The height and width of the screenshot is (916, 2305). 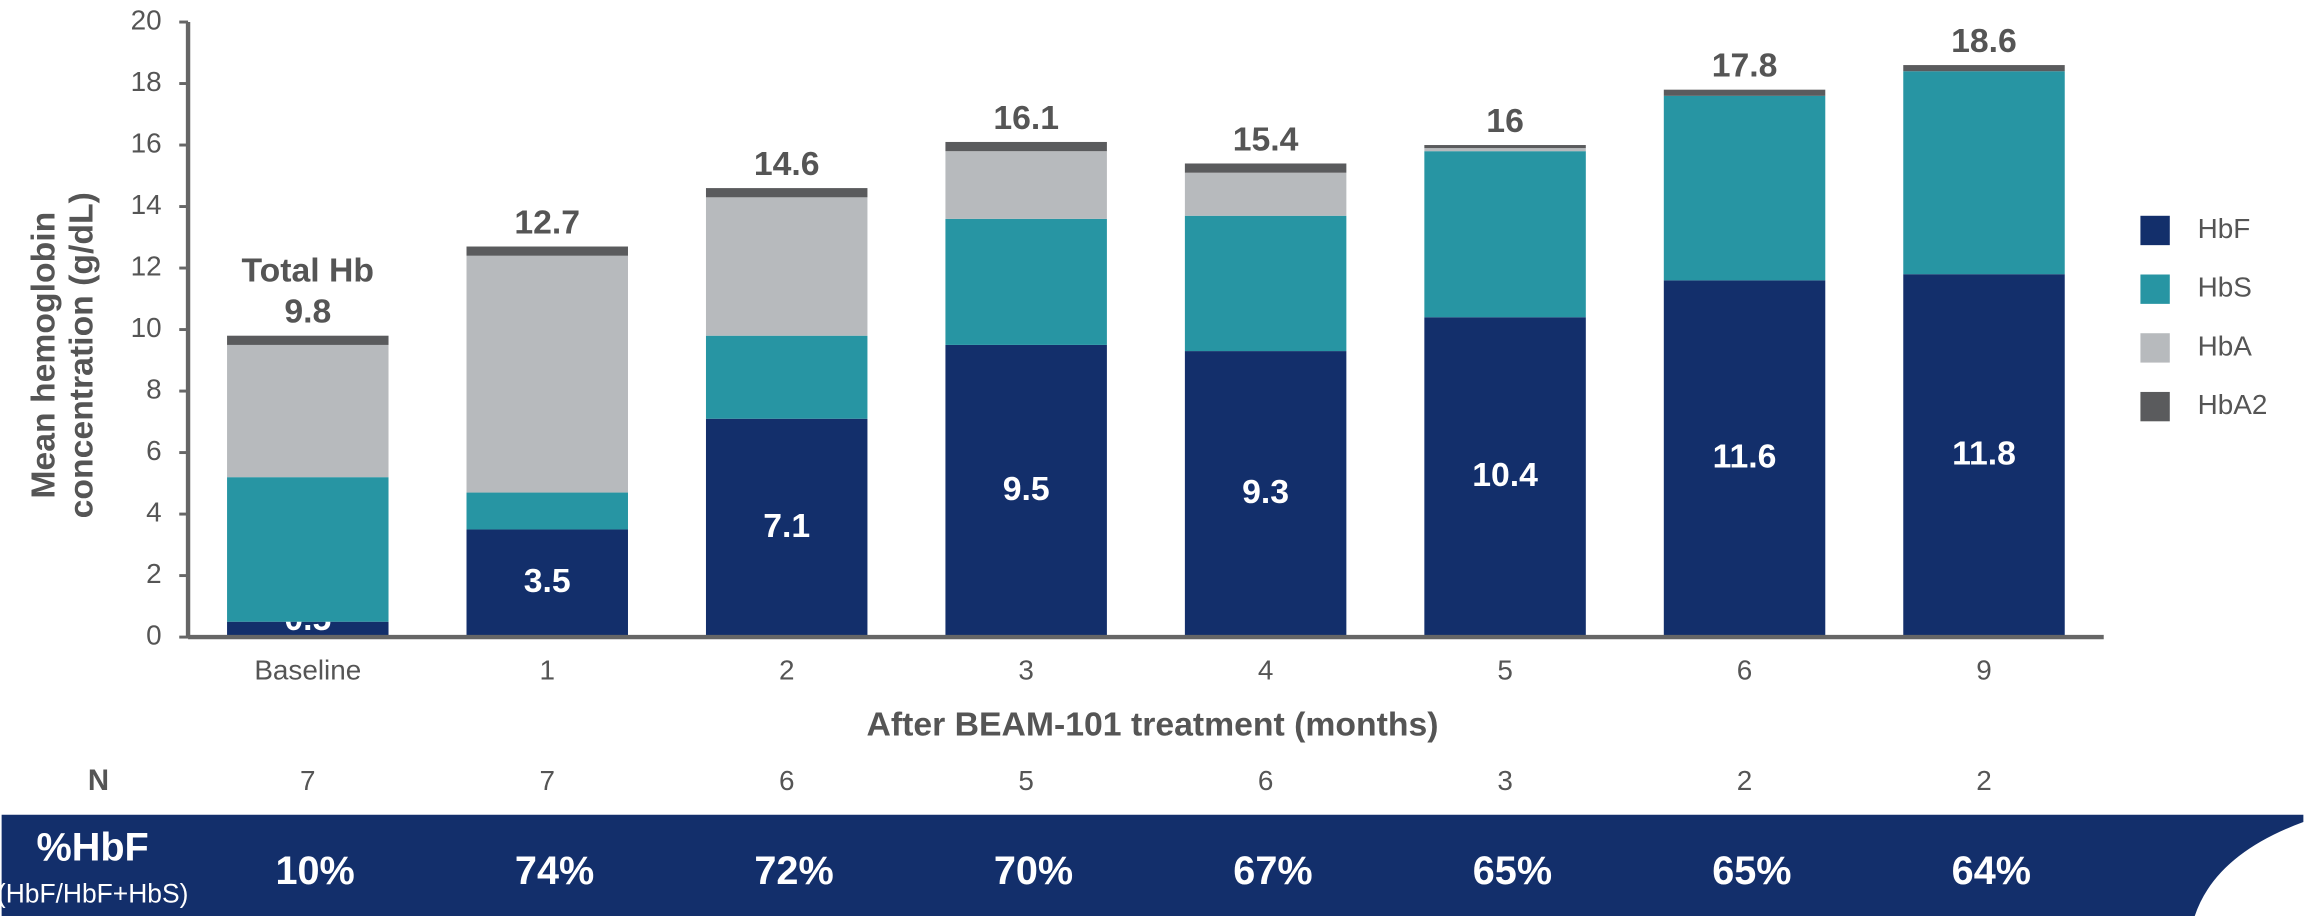 What do you see at coordinates (307, 312) in the screenshot?
I see `total-label: 9.8` at bounding box center [307, 312].